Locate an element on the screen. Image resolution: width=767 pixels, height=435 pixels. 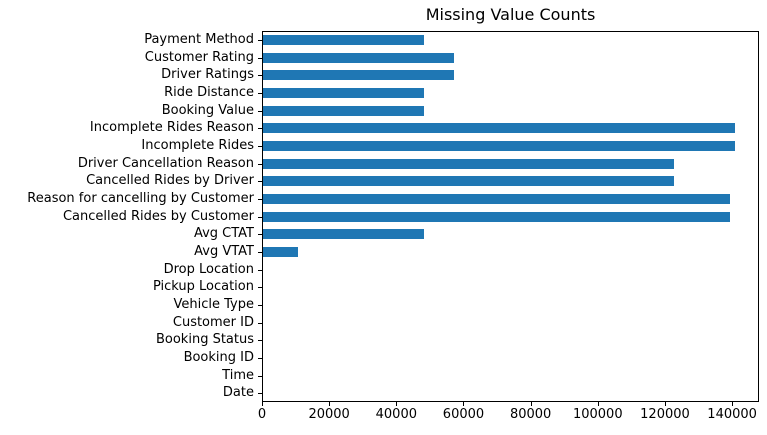
bar-driver-ratings is located at coordinates (358, 75).